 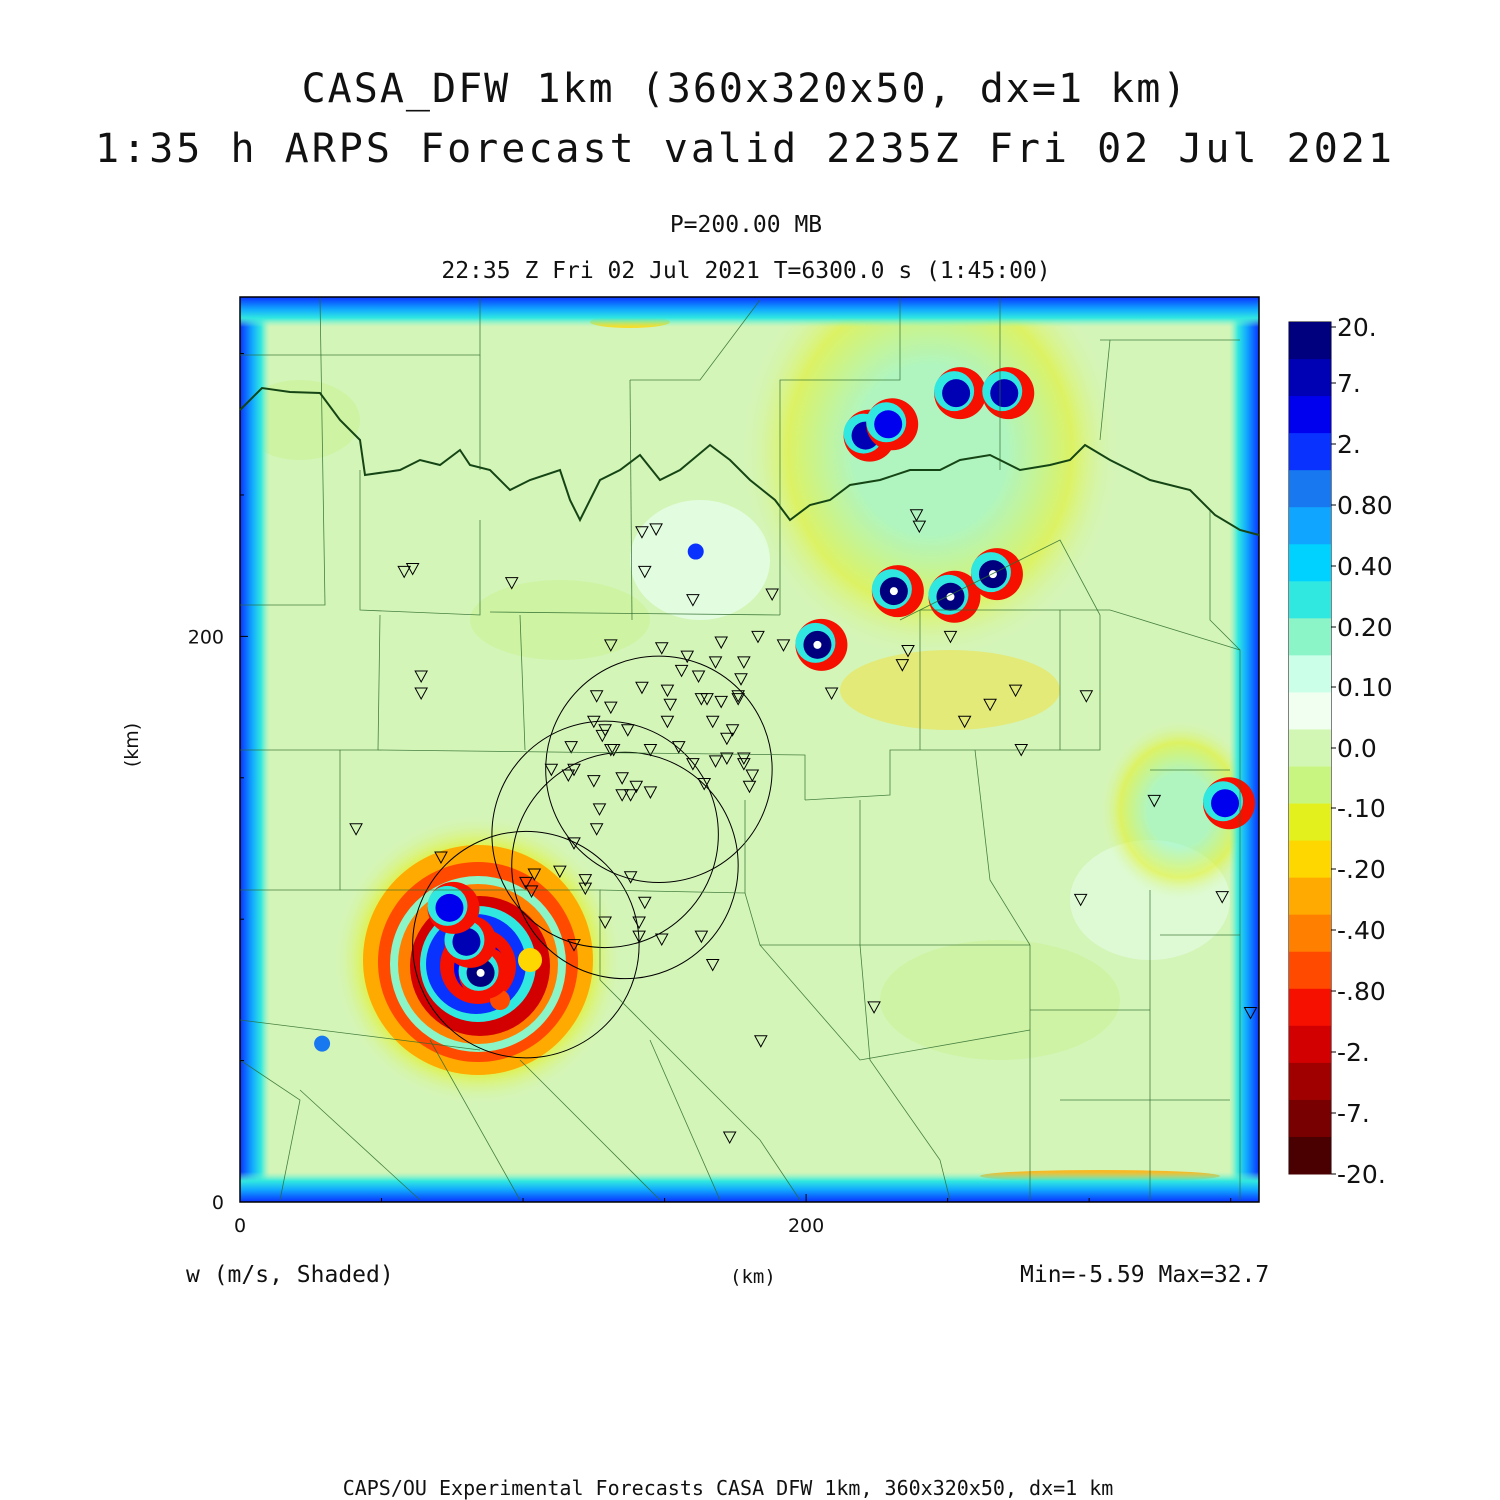 I want to click on y-tick-label: 0, so click(x=218, y=1203).